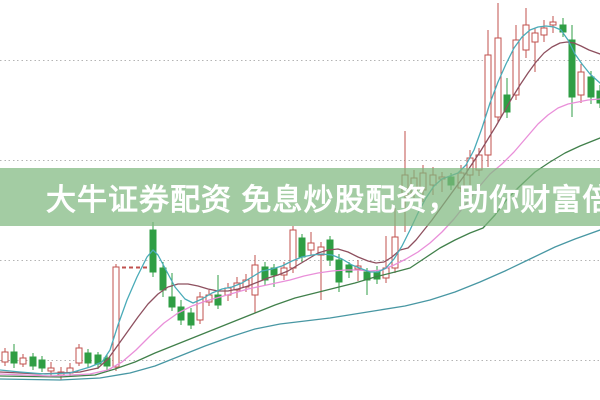 The image size is (600, 400). Describe the element at coordinates (323, 200) in the screenshot. I see `ad-banner-text: 大牛证券配资 免息炒股配资，助你财富倍增` at that location.